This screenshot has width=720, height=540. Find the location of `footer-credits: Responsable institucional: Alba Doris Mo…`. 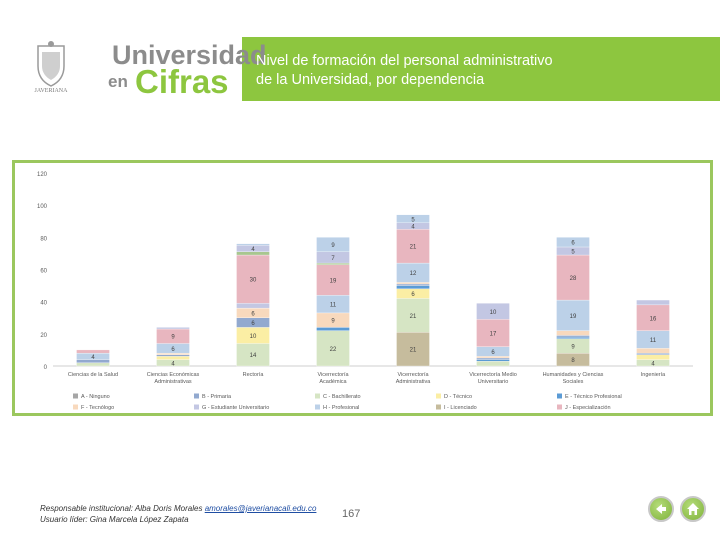

footer-credits: Responsable institucional: Alba Doris Mo… is located at coordinates (178, 514).